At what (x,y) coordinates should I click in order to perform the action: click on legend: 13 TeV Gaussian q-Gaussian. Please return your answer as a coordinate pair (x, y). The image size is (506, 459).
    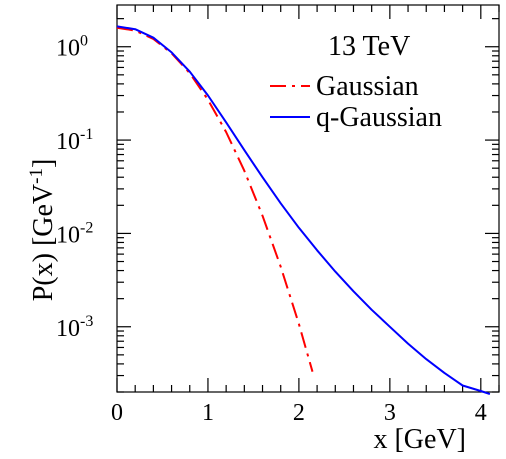
    Looking at the image, I should click on (356, 82).